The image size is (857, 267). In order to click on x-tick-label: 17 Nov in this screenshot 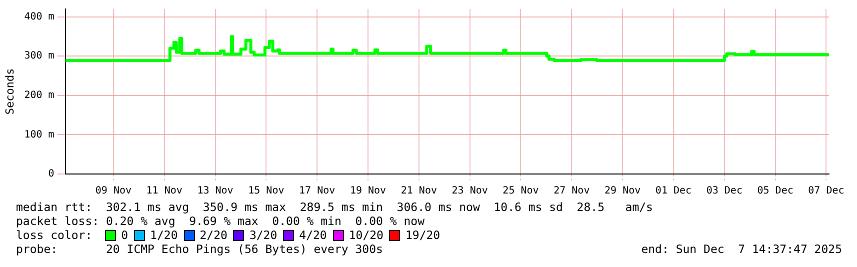, I will do `click(317, 191)`.